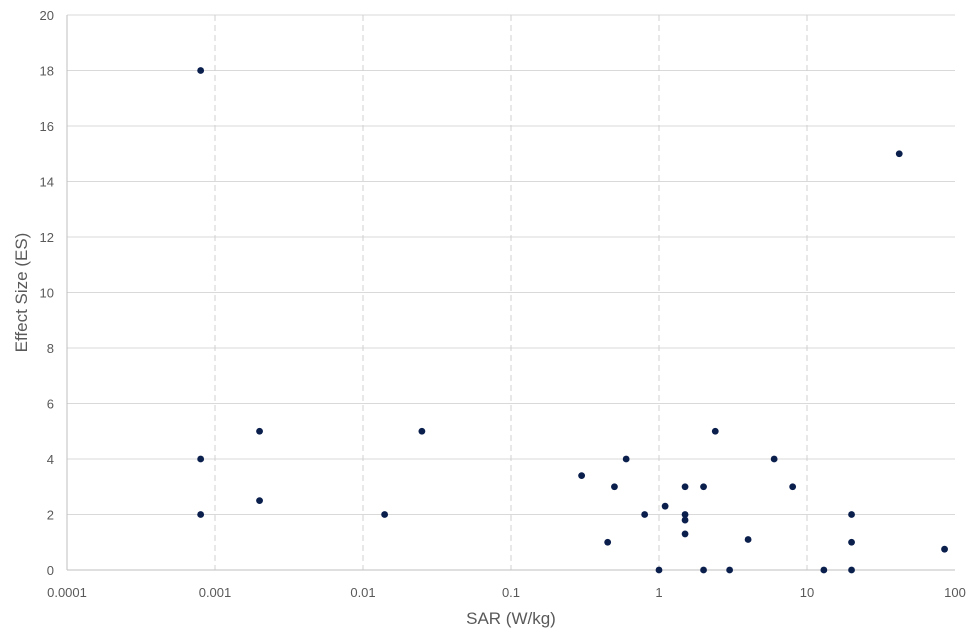 Image resolution: width=979 pixels, height=632 pixels. What do you see at coordinates (47, 126) in the screenshot?
I see `y-tick-label: 16` at bounding box center [47, 126].